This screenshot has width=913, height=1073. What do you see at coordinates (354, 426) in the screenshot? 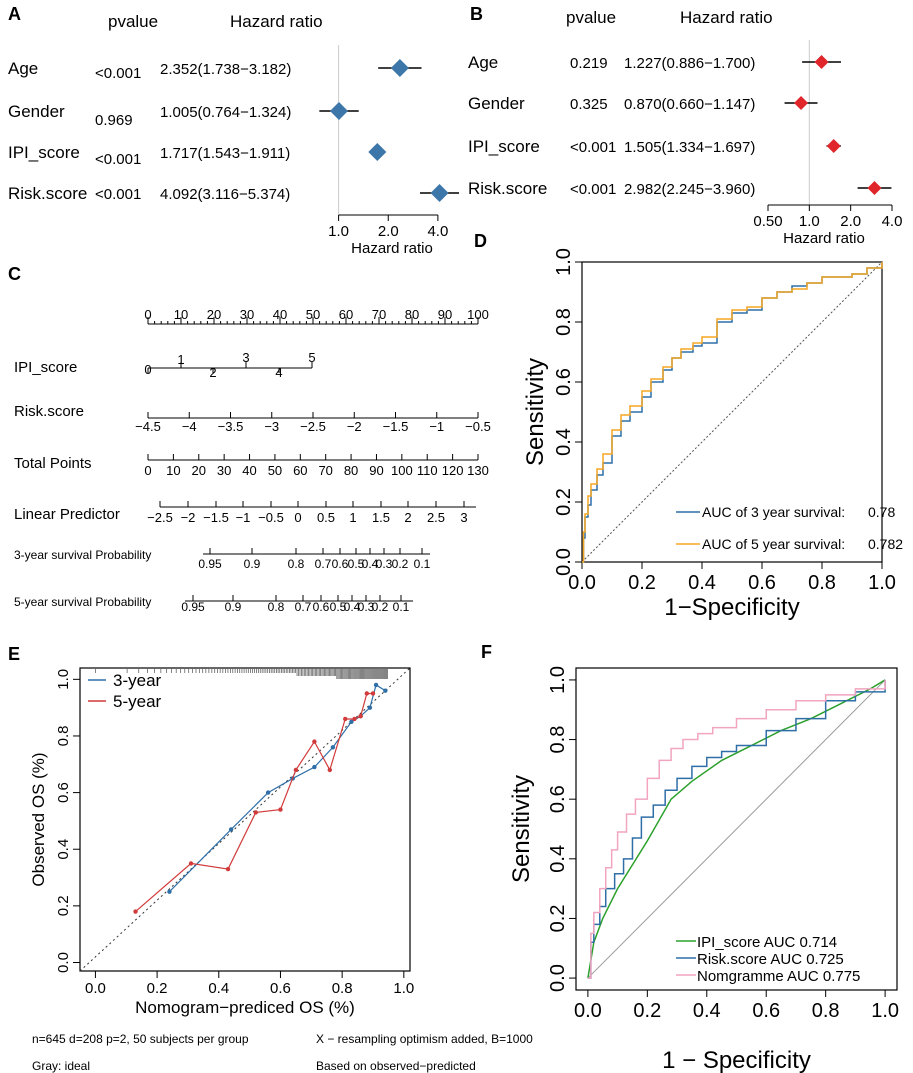
I see `nomogram-scale-3-tick-label: −2` at bounding box center [354, 426].